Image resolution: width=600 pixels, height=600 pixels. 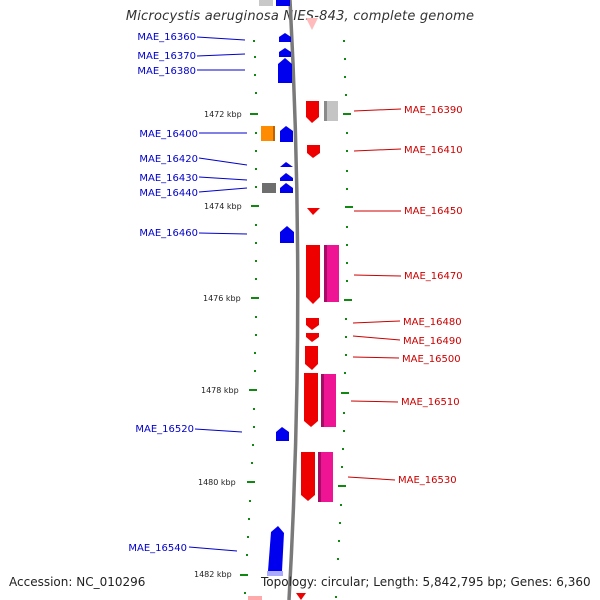 What do you see at coordinates (374, 294) in the screenshot?
I see `right-leader-lines` at bounding box center [374, 294].